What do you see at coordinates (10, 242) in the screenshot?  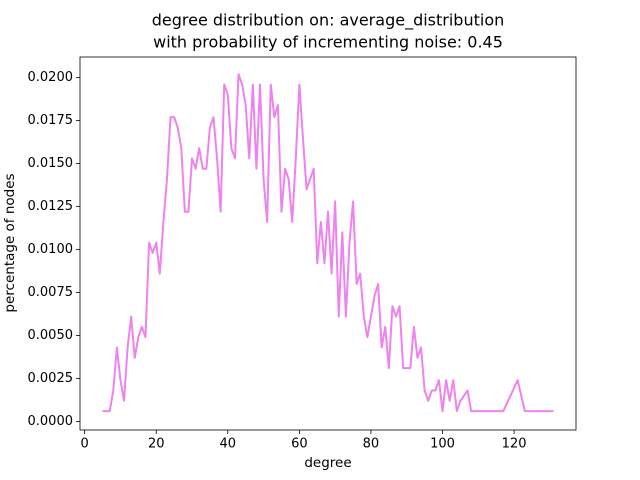 I see `y-axis-label: percentage of nodes` at bounding box center [10, 242].